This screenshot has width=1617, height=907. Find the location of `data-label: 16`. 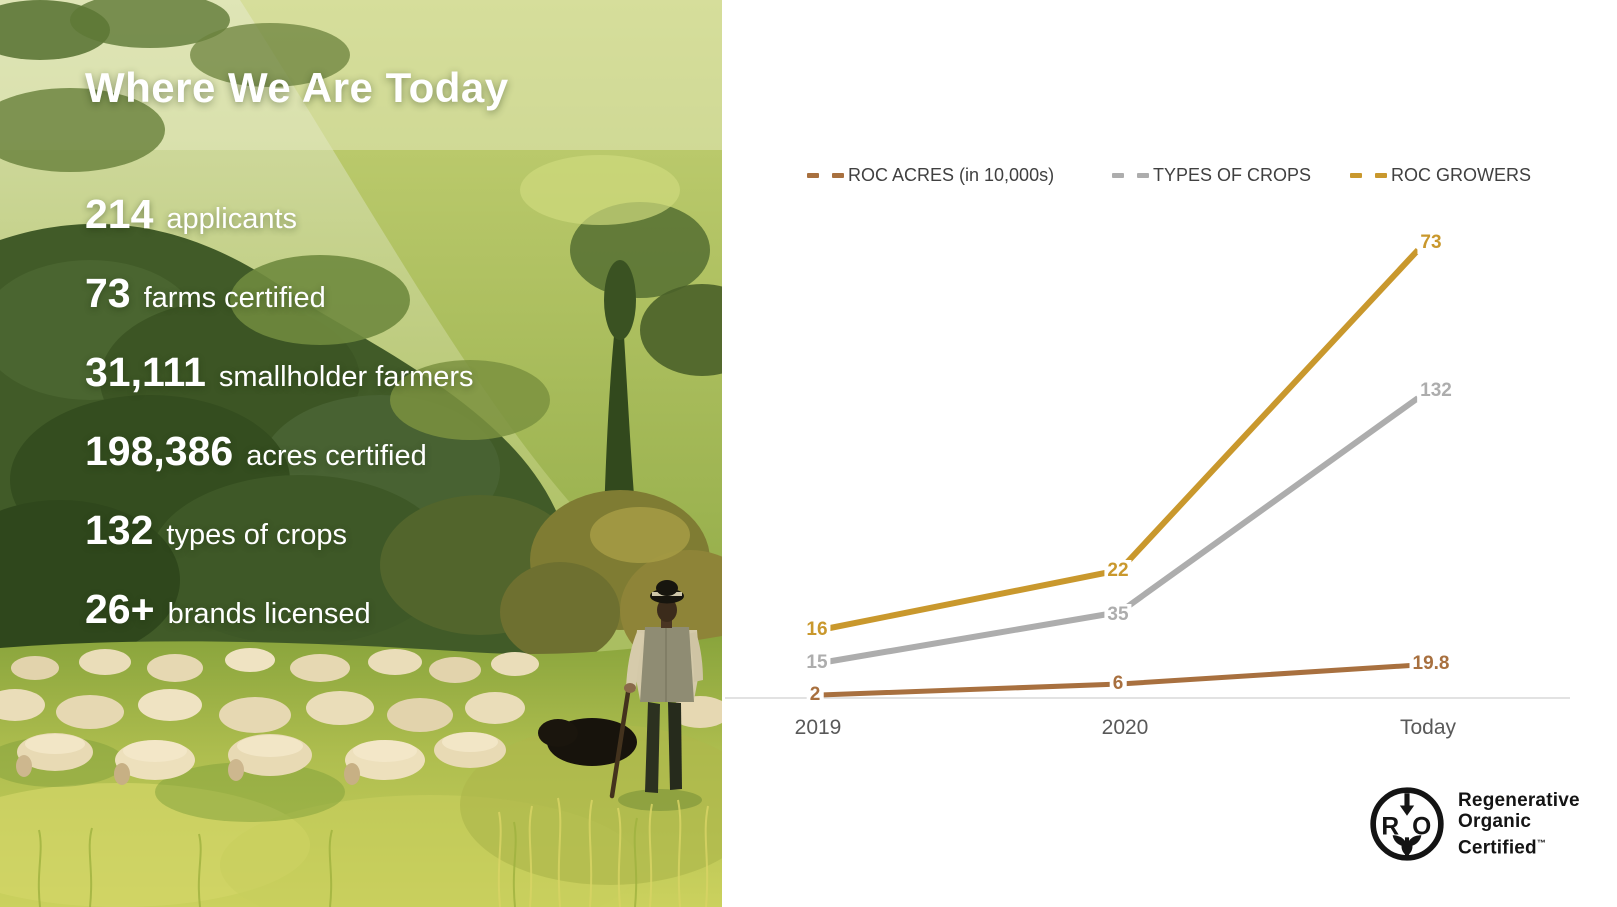

data-label: 16 is located at coordinates (817, 630).